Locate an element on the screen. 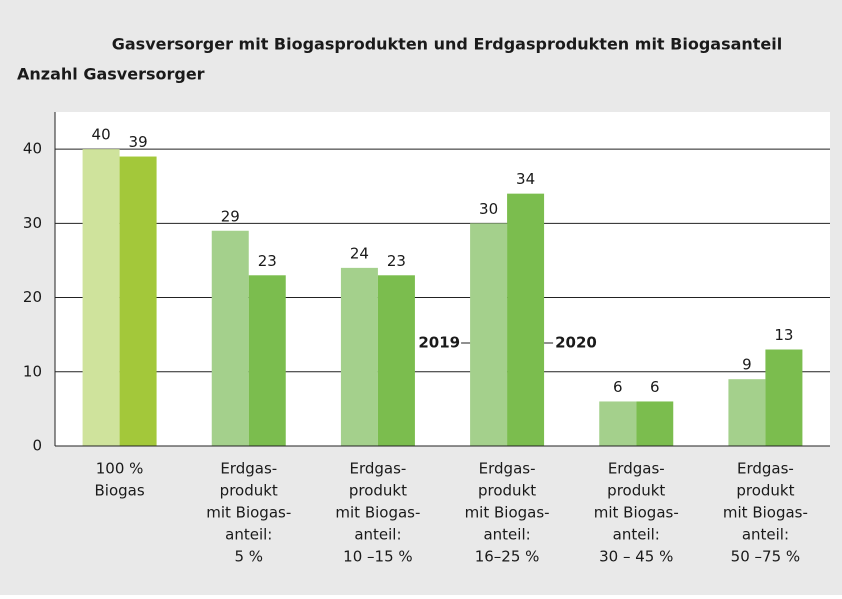  legend-label: 2019 is located at coordinates (439, 343).